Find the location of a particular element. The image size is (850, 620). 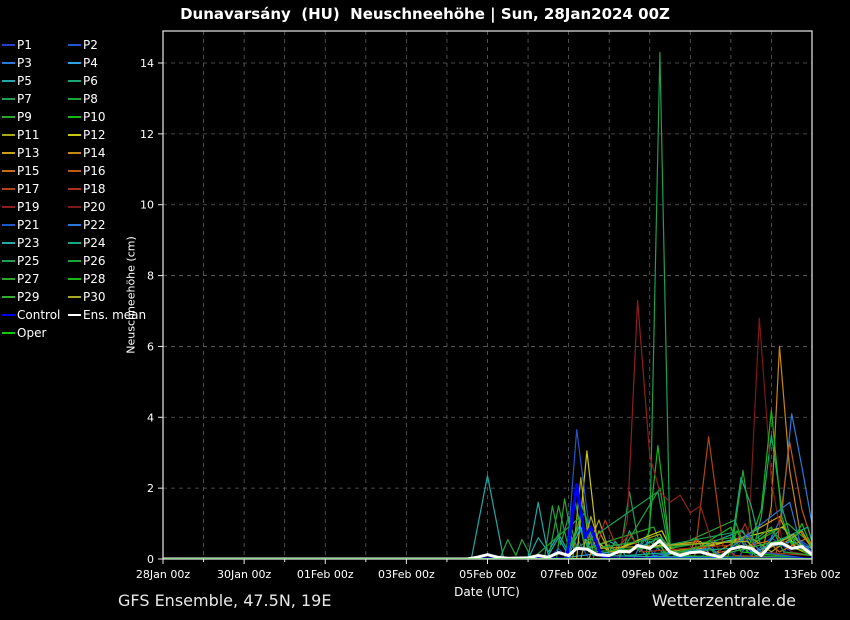

x-tick-label: 28Jan 00z is located at coordinates (163, 574).